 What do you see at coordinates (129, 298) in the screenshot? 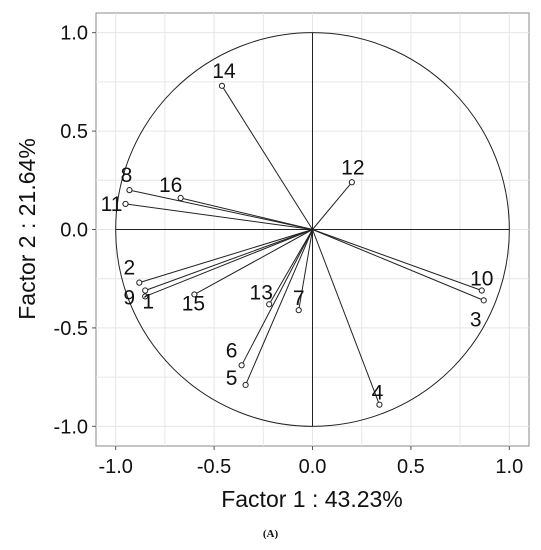
I see `variable-label-9: 9` at bounding box center [129, 298].